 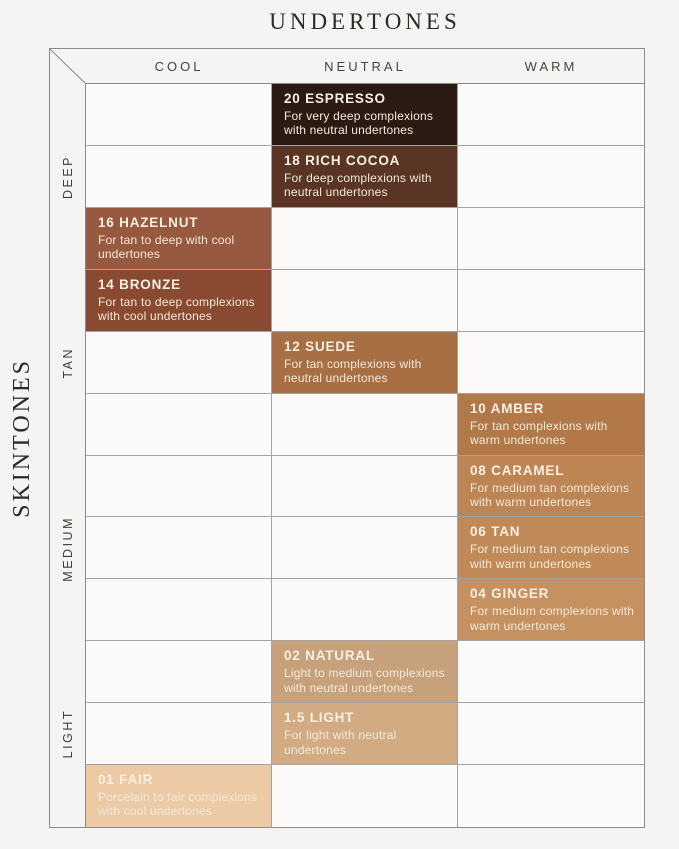 I want to click on skintones-axis-title-wrap: SKINTONES, so click(x=22, y=438).